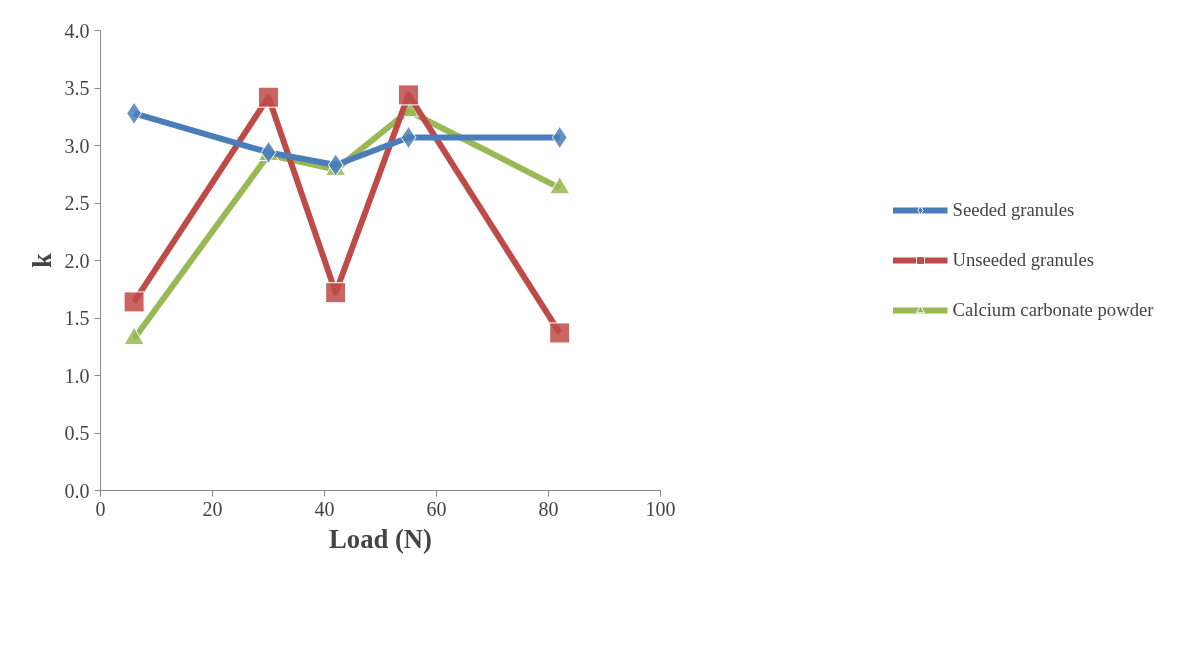 The image size is (1204, 665). I want to click on y-tick-label: 1.0, so click(77, 375).